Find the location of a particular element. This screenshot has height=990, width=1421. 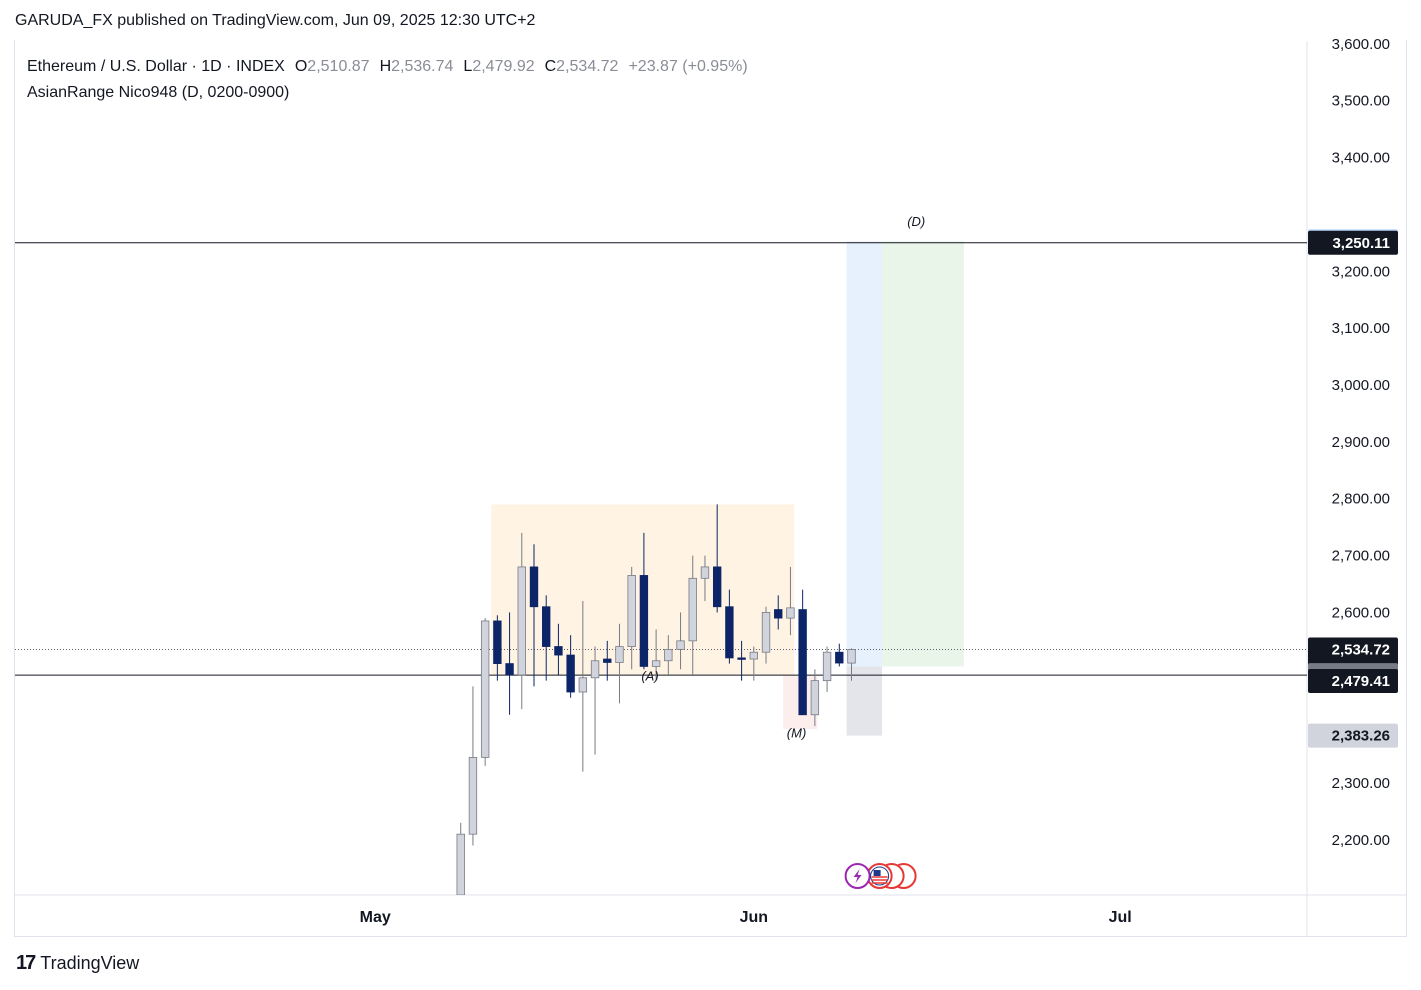

annotation-2: (D) is located at coordinates (916, 221).